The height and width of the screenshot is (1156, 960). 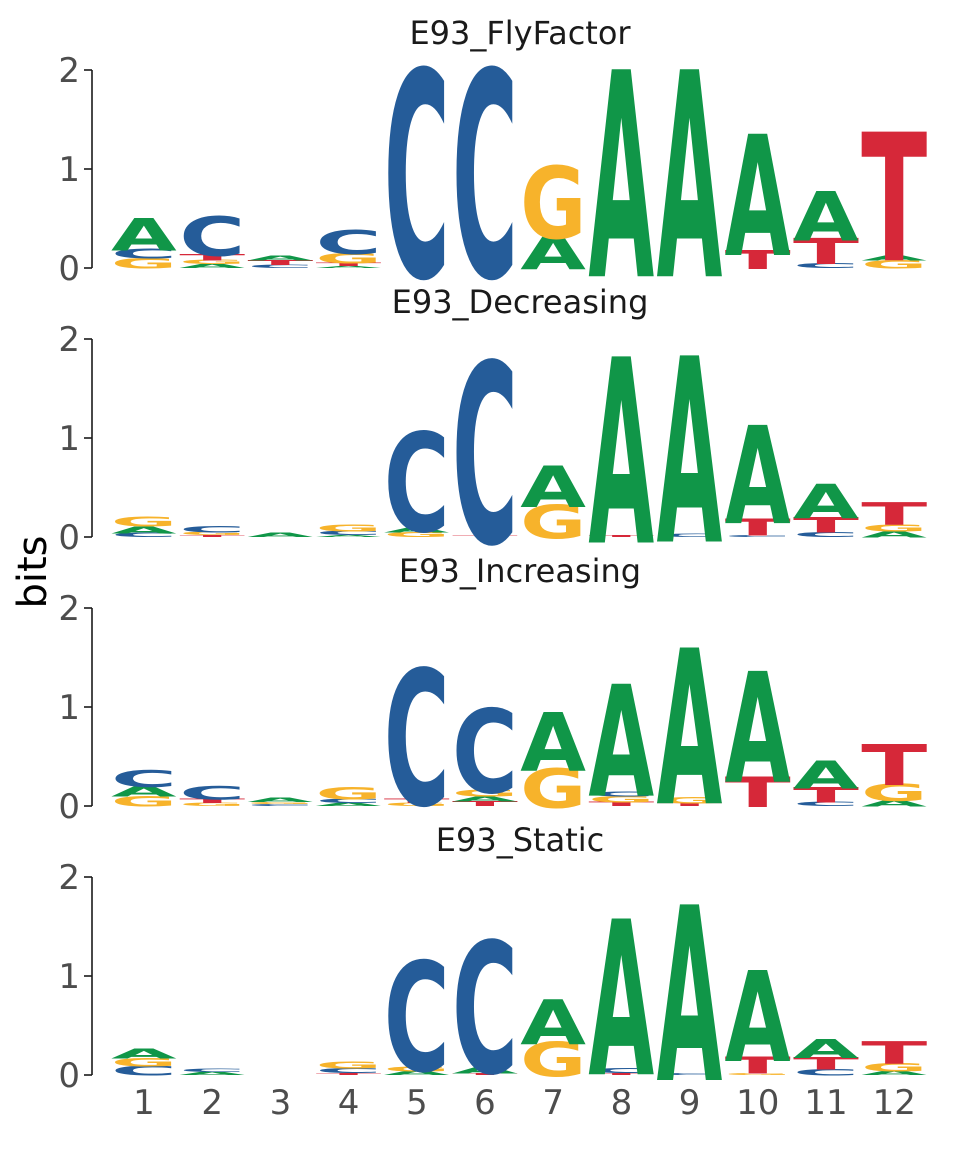 What do you see at coordinates (894, 1103) in the screenshot?
I see `x-tick-label: 12` at bounding box center [894, 1103].